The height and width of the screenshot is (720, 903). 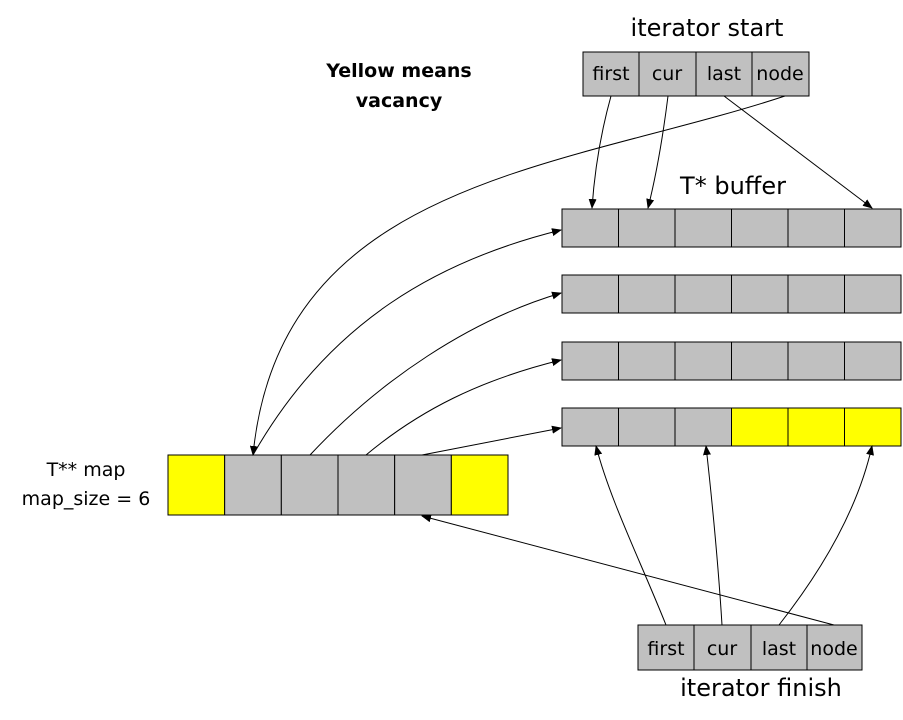 I want to click on iterator-start-node-cell, so click(x=780, y=74).